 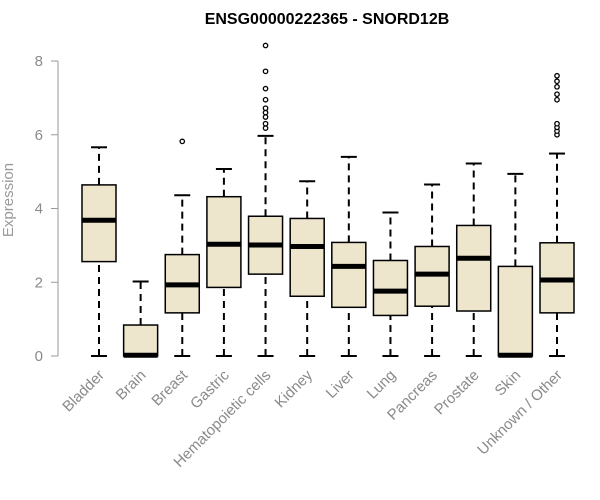 I want to click on box-kidney, so click(x=307, y=268).